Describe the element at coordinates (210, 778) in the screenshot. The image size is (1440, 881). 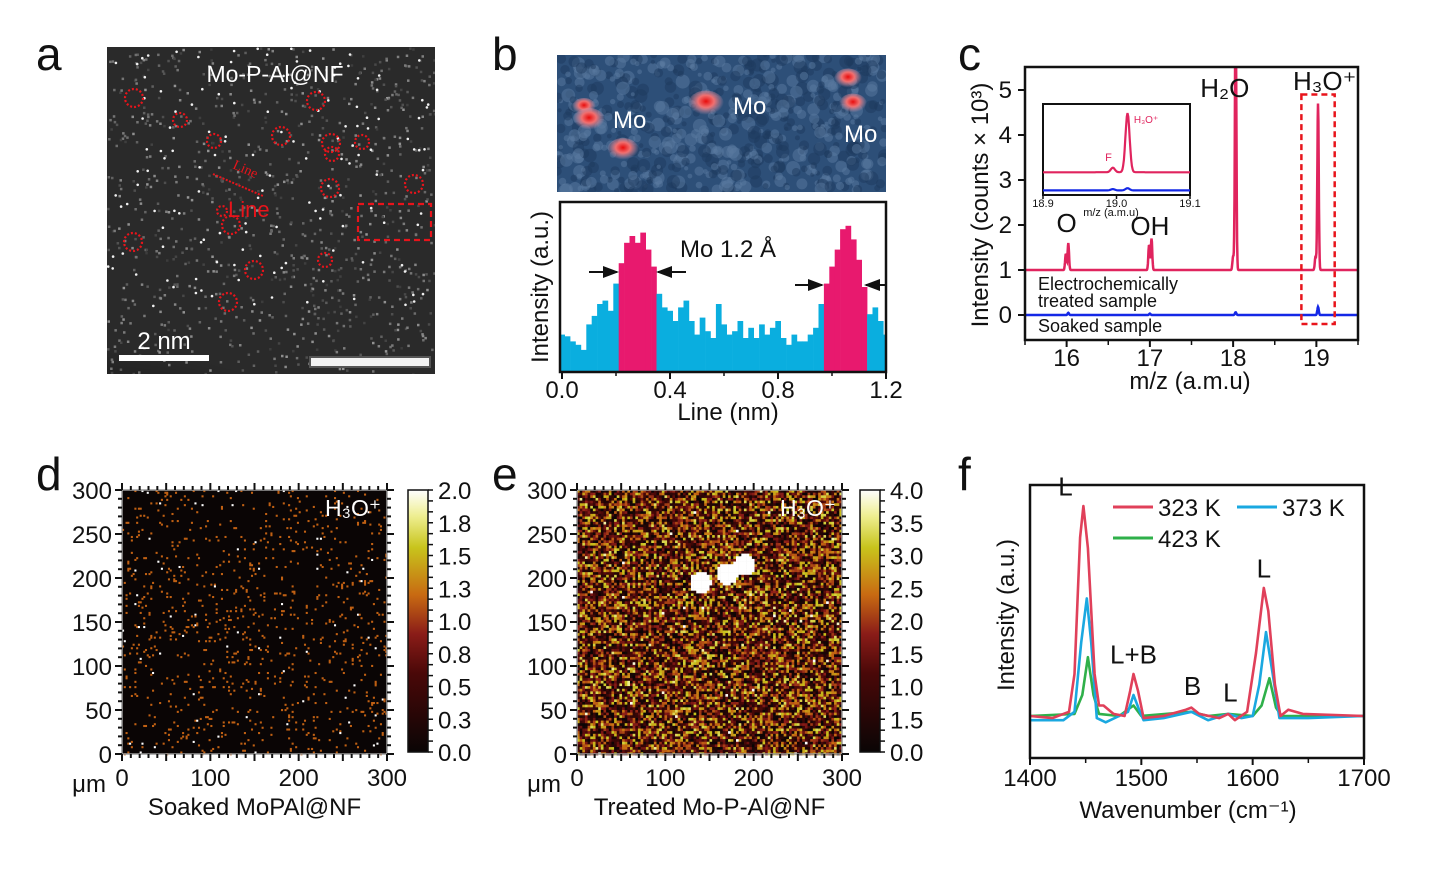
I see `x-tick-label: 100` at that location.